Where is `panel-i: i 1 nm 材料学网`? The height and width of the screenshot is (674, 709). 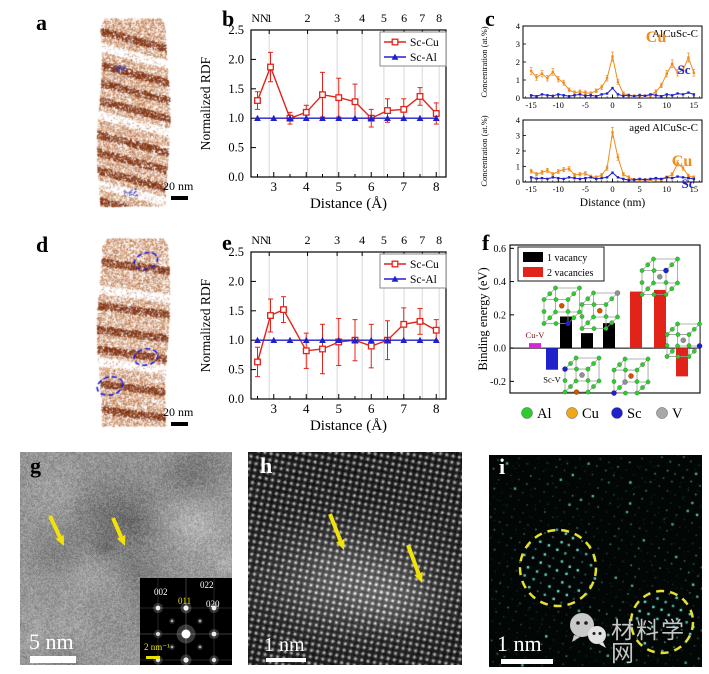
panel-i: i 1 nm 材料学网 is located at coordinates (595, 561).